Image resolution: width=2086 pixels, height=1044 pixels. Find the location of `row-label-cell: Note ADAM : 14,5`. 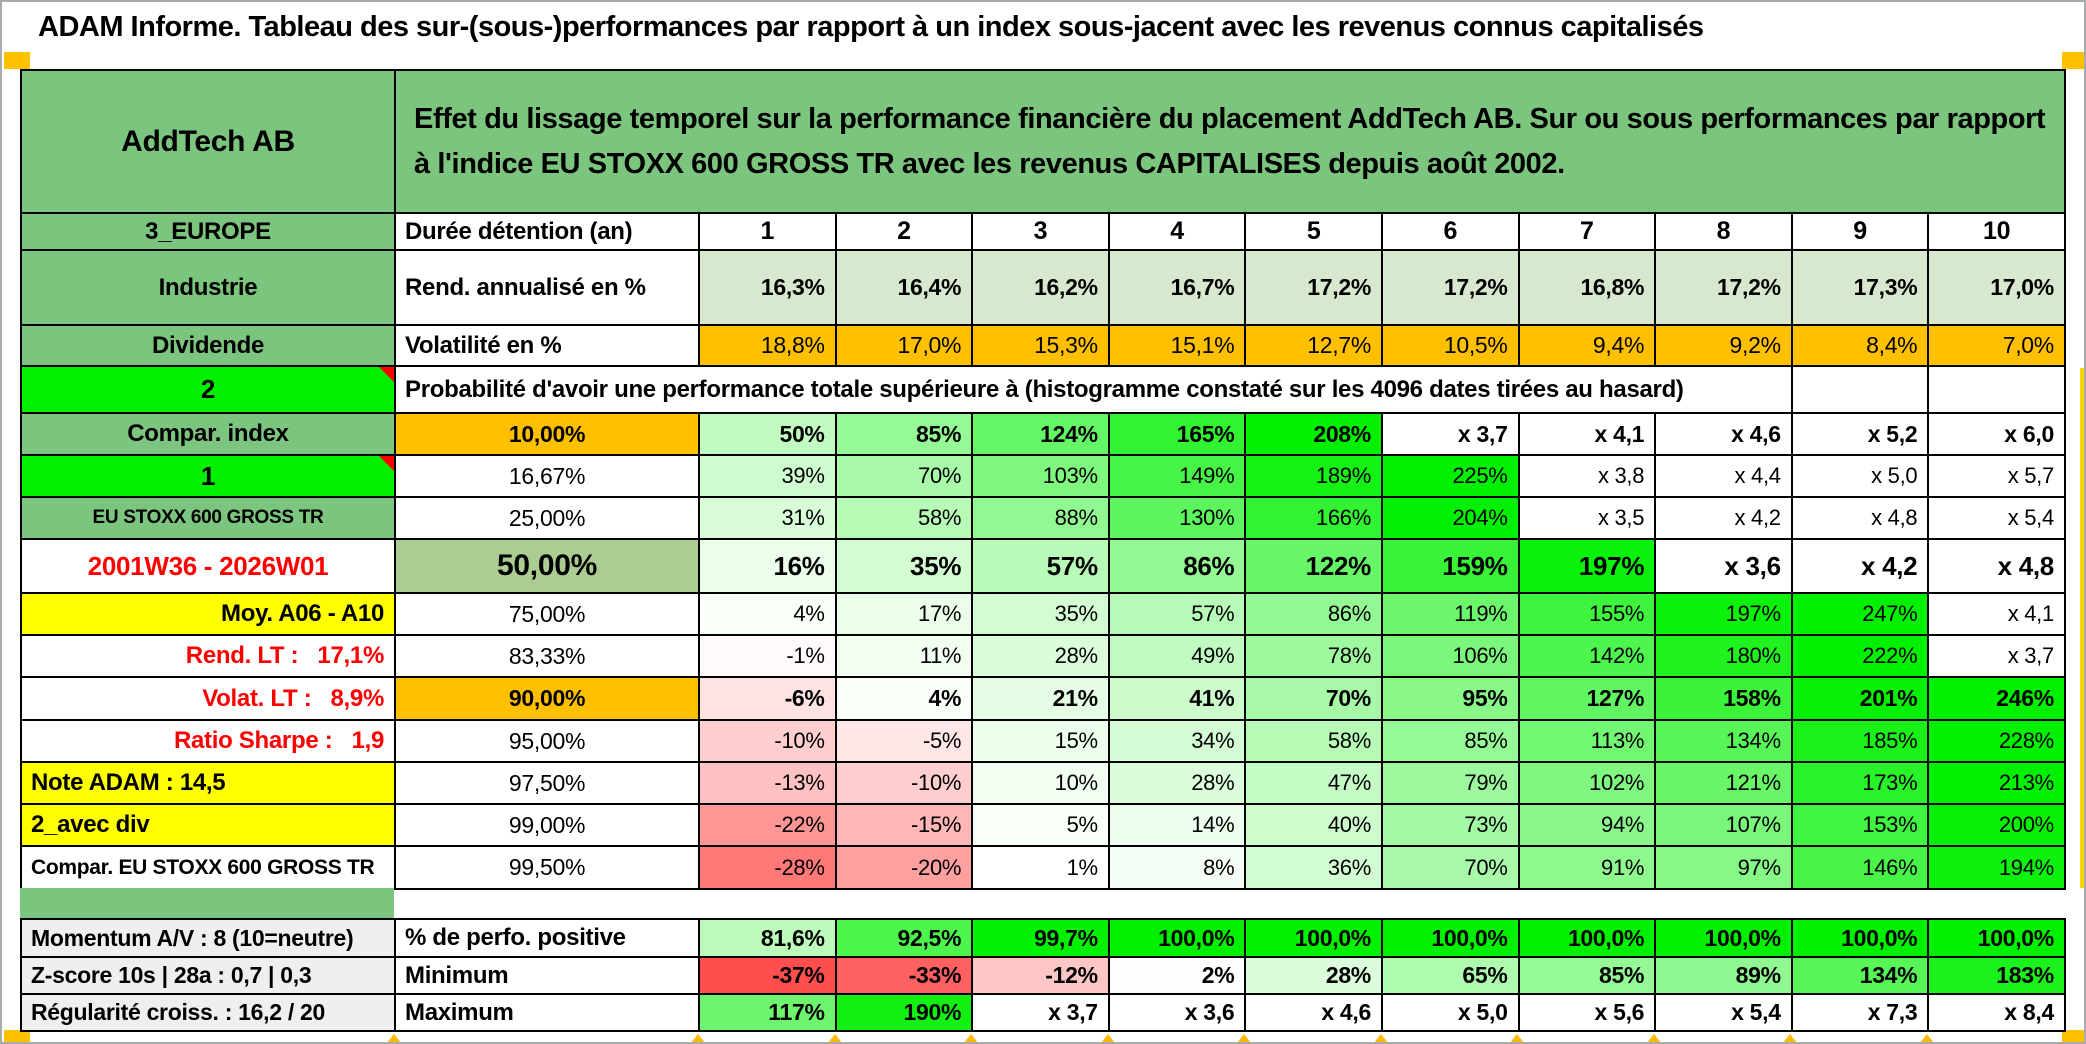

row-label-cell: Note ADAM : 14,5 is located at coordinates (209, 784).